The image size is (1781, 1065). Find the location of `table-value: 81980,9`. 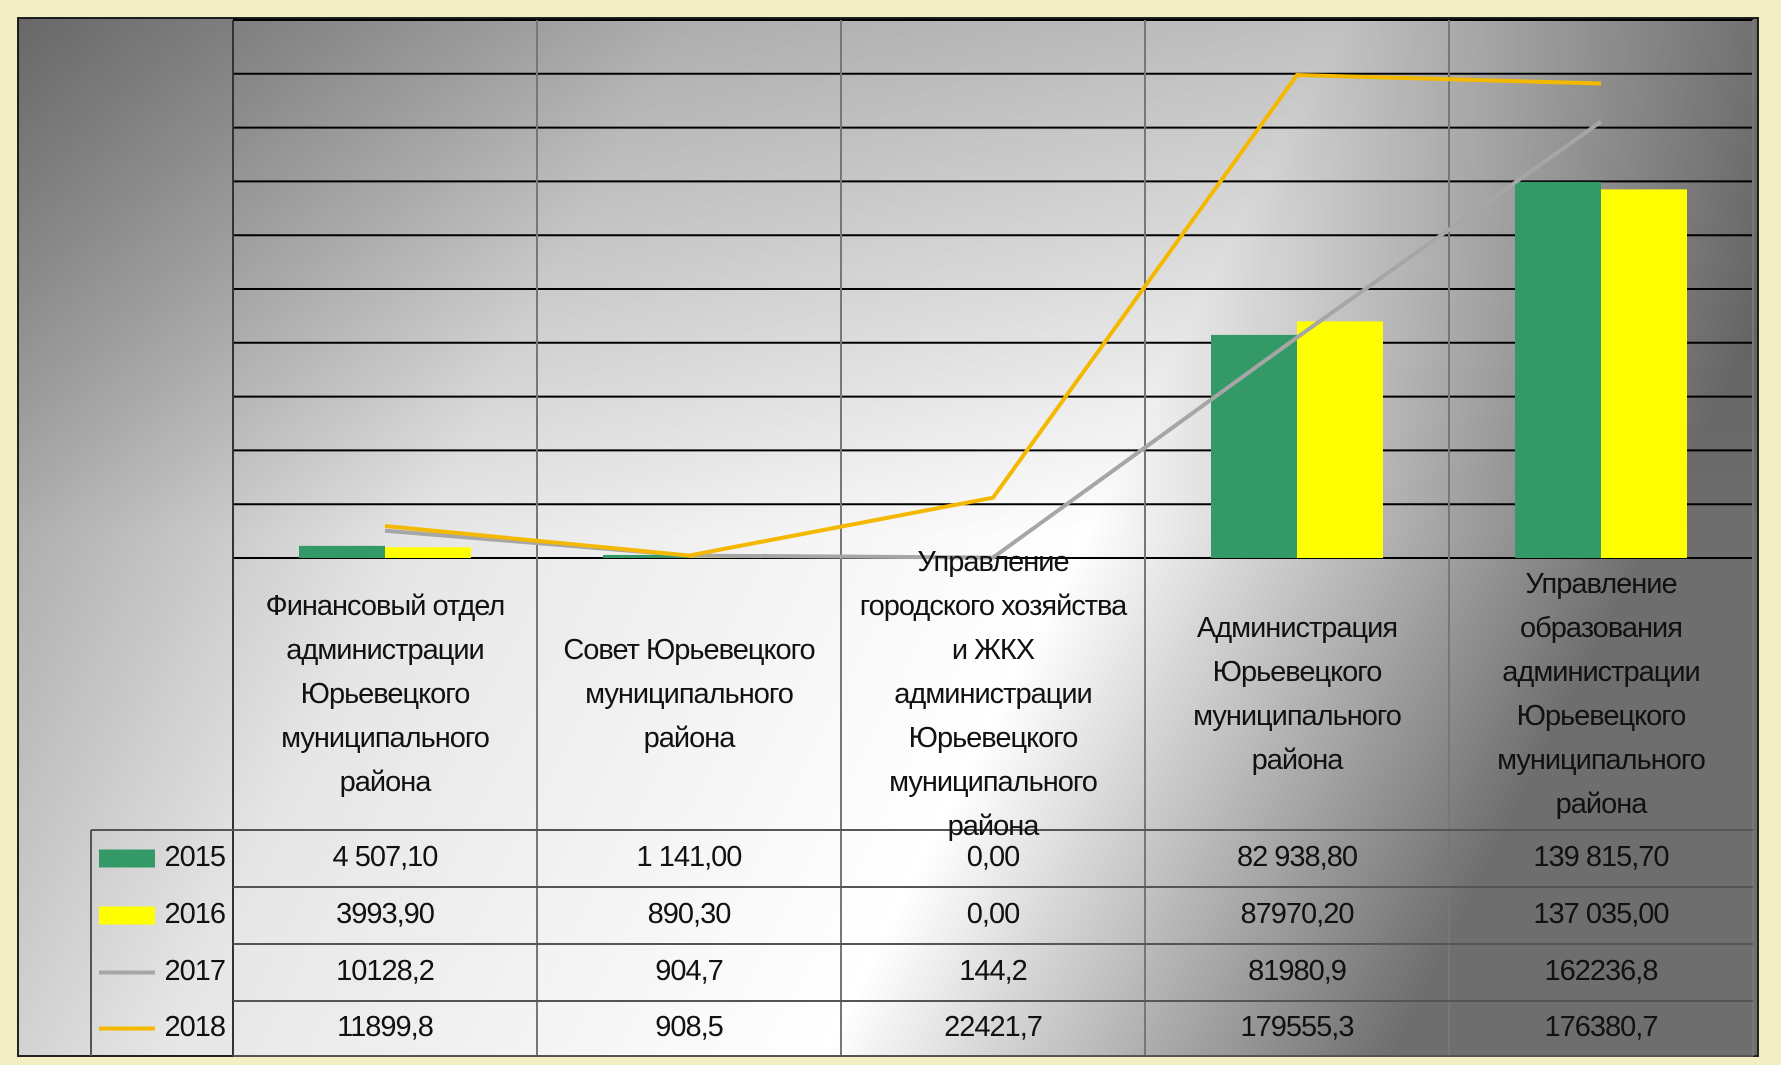

table-value: 81980,9 is located at coordinates (1297, 971).